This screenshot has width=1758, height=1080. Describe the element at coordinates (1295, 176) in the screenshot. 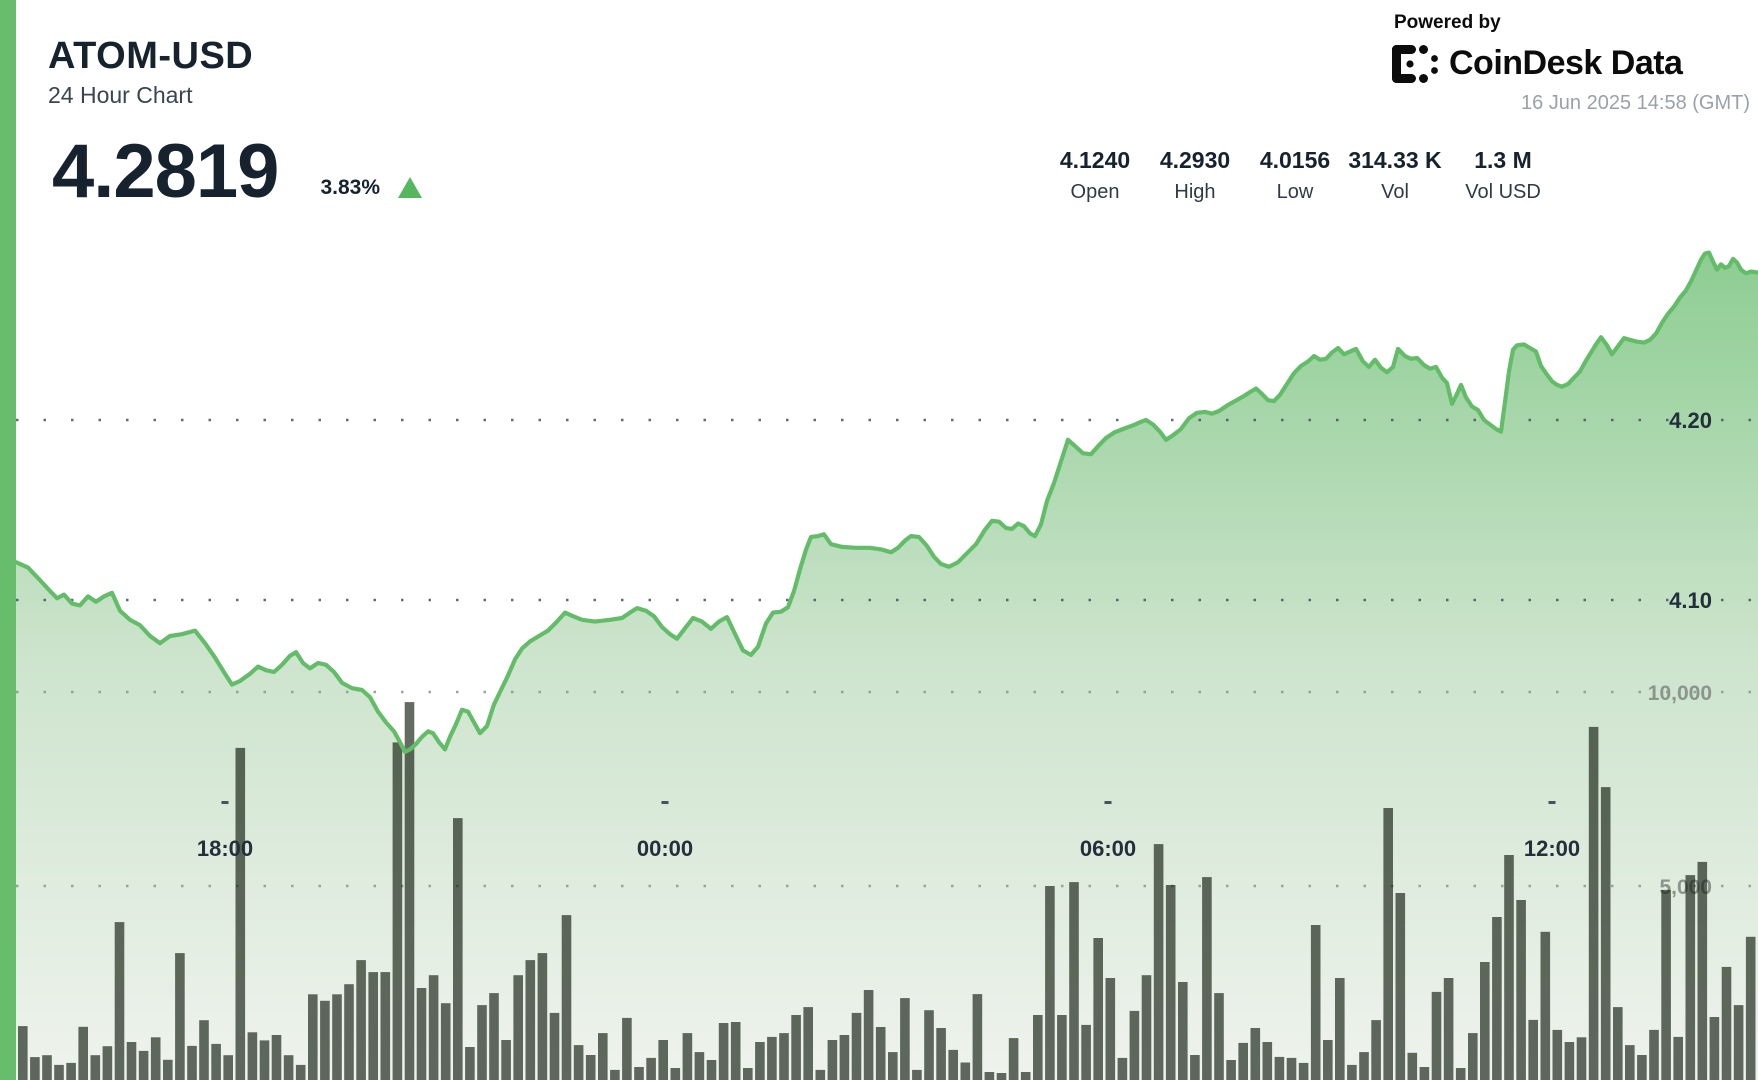

I see `stat-low: 4.0156 Low` at that location.